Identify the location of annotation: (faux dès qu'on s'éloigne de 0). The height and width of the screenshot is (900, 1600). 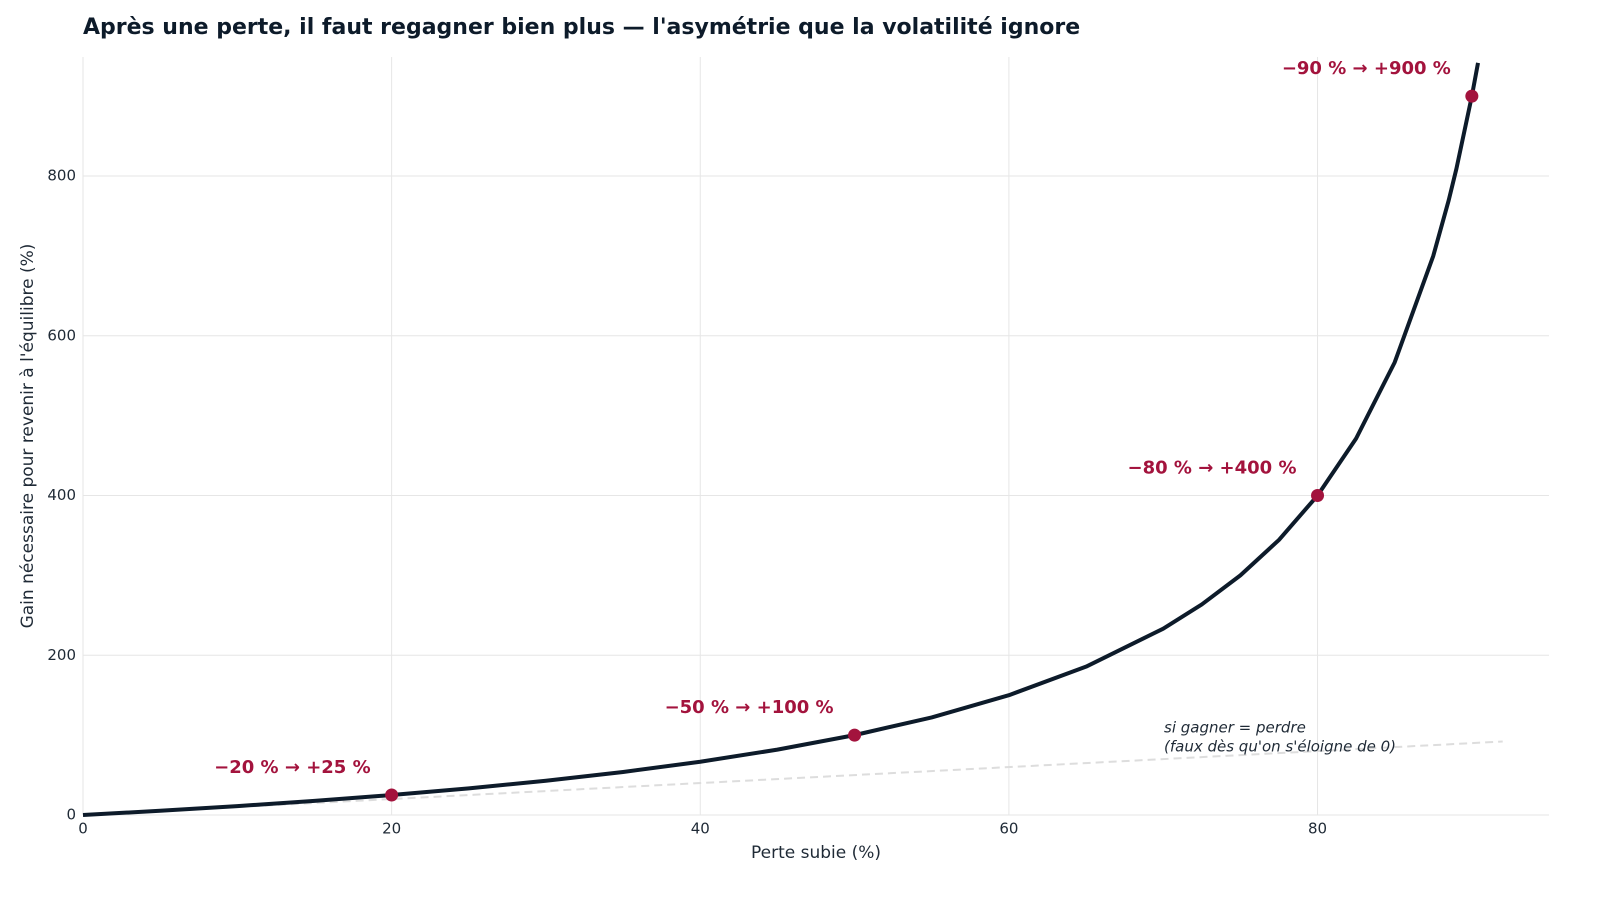
(1280, 747).